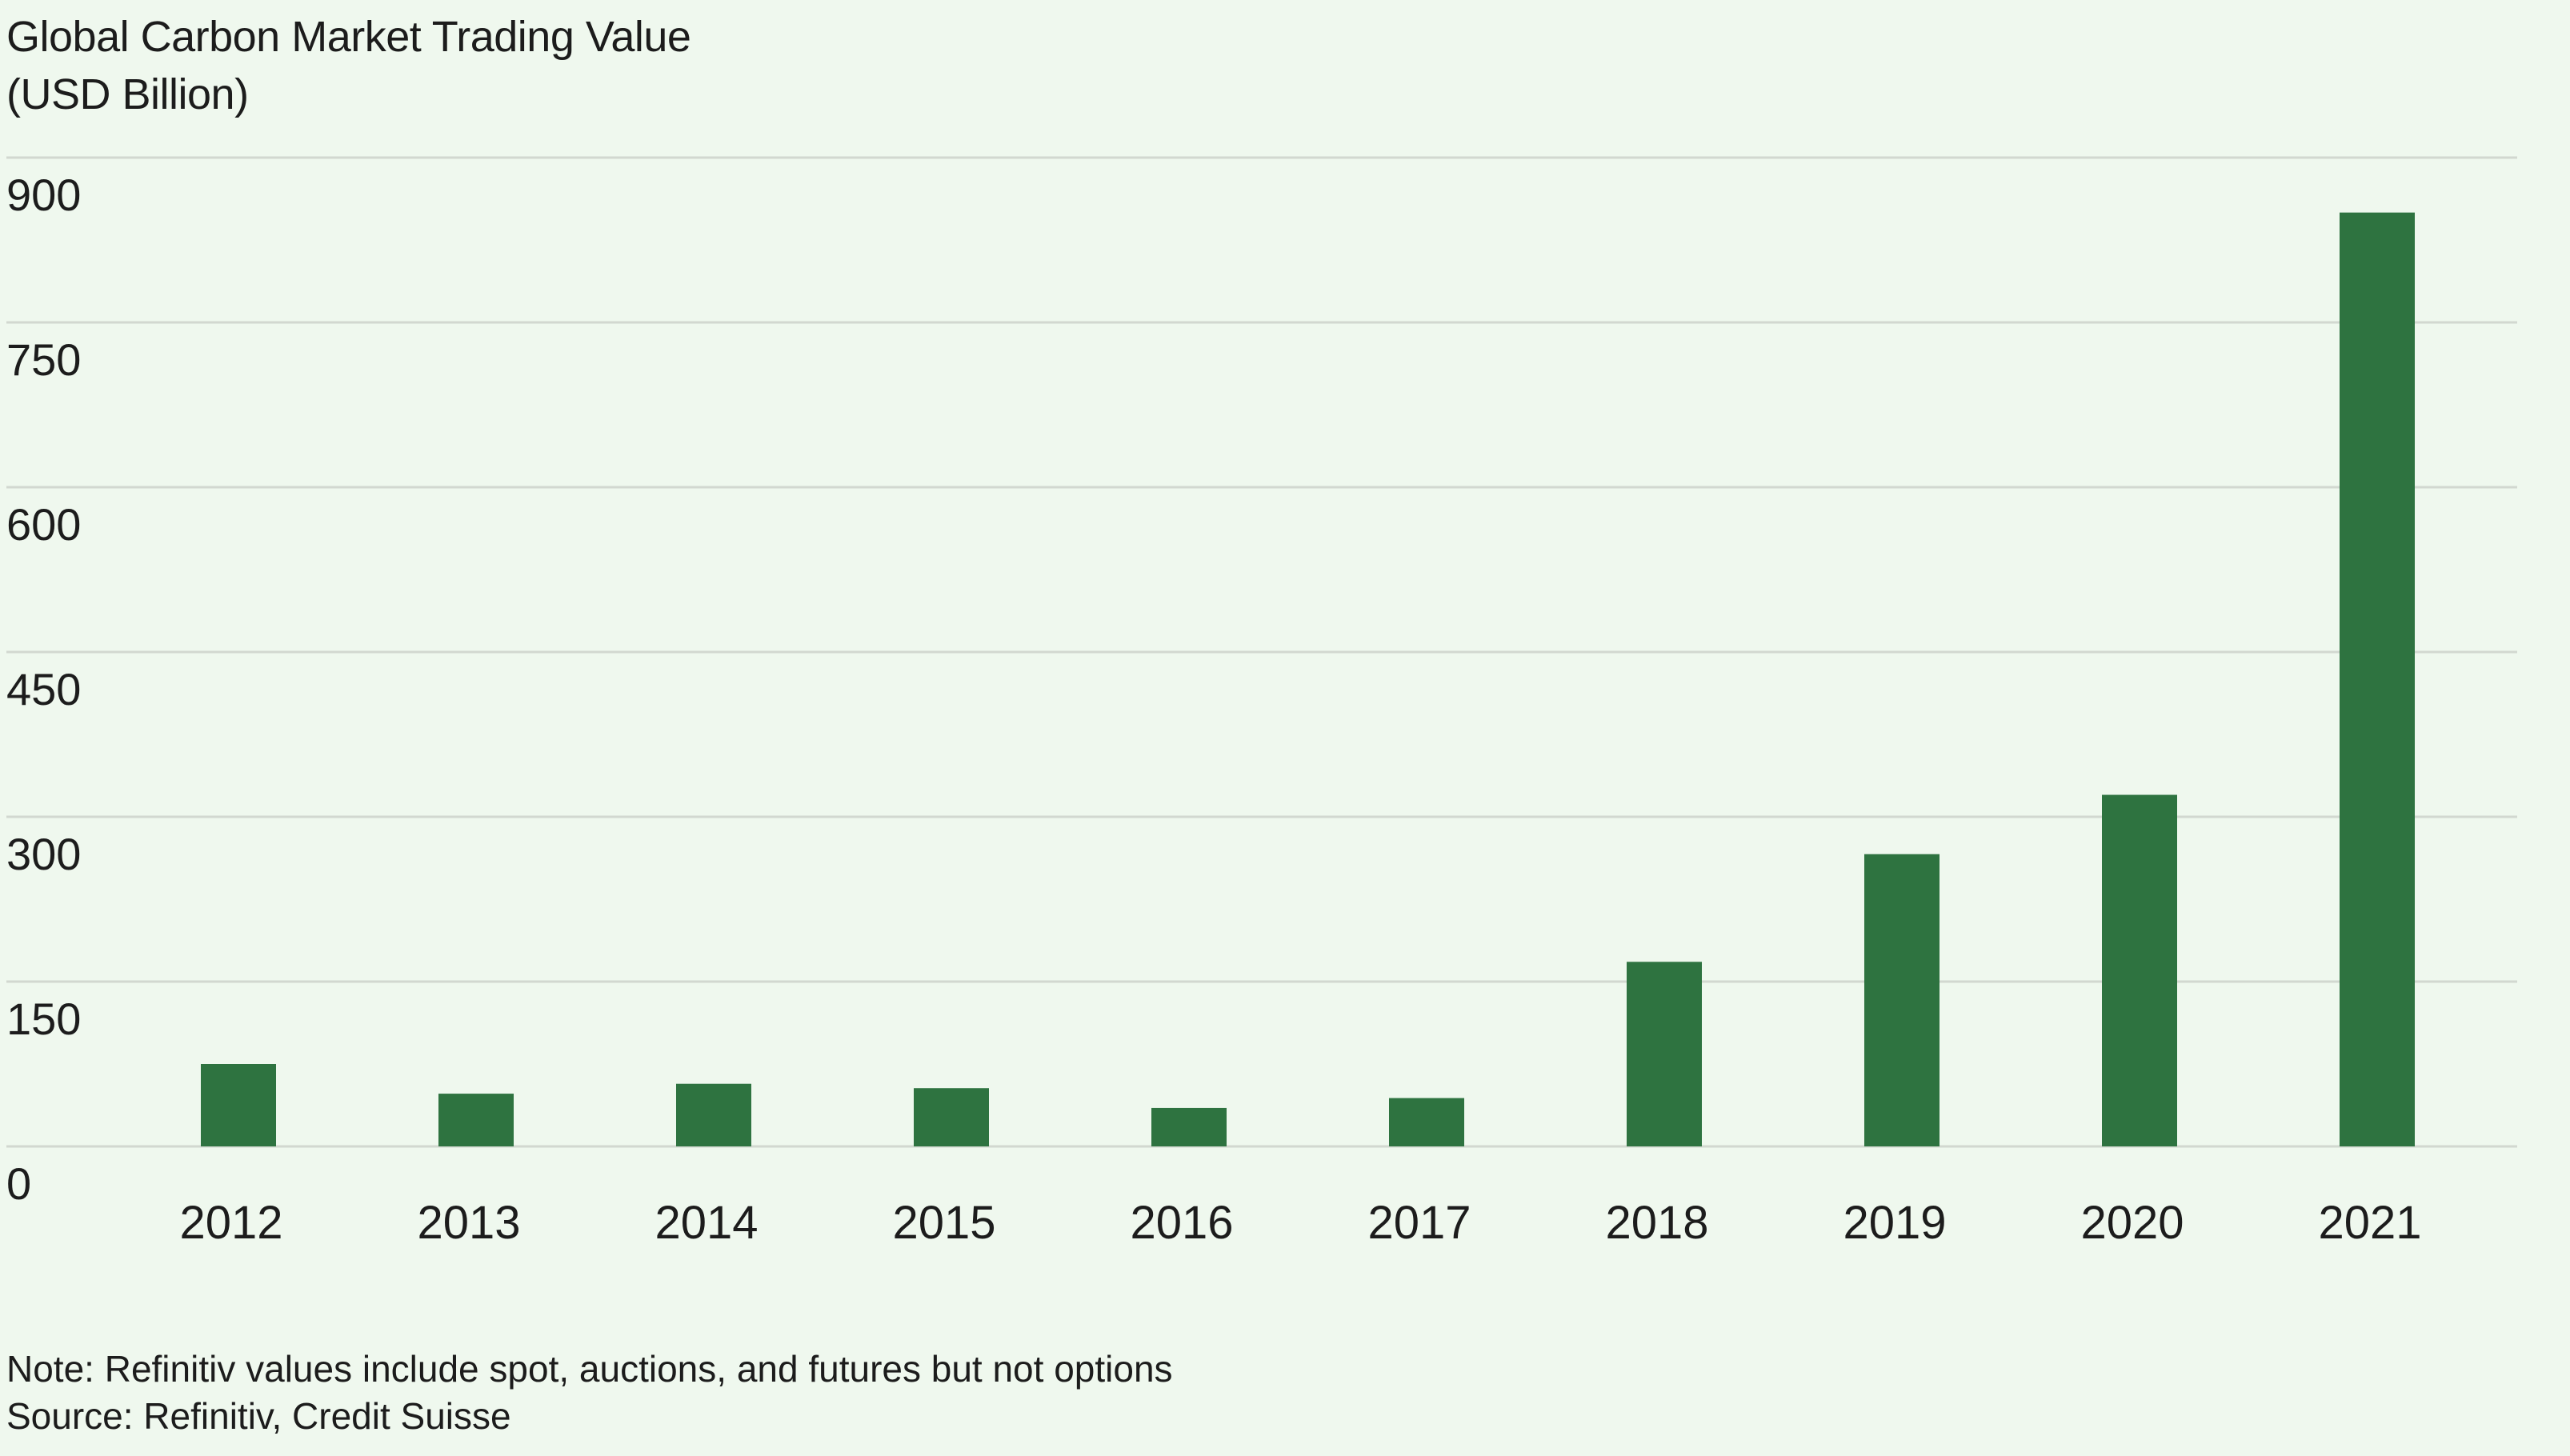 The image size is (2570, 1456). I want to click on x-tick-label: 2016, so click(1181, 1223).